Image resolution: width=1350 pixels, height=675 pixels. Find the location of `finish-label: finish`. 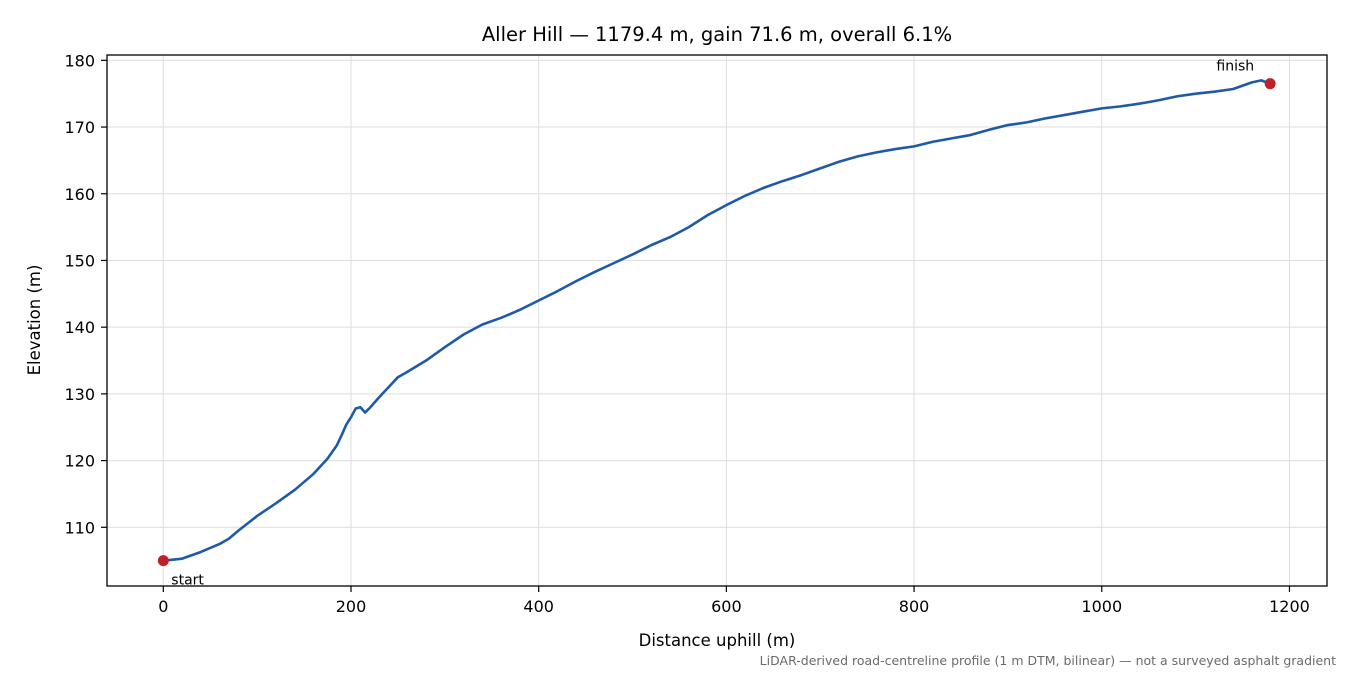

finish-label: finish is located at coordinates (1235, 67).